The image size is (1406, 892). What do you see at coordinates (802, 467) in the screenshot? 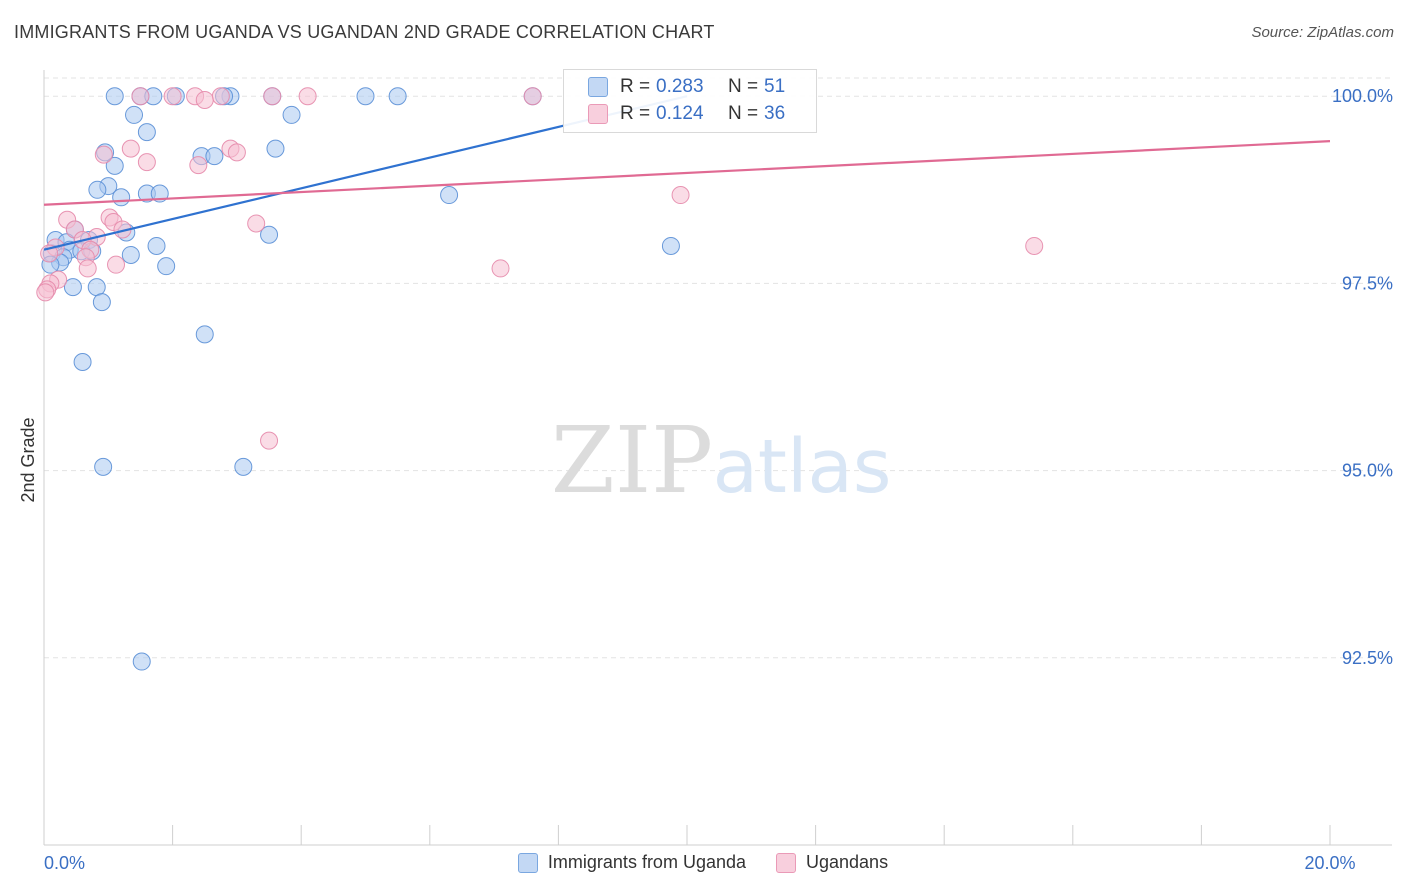
I see `watermark-atlas: atlas` at bounding box center [802, 467].